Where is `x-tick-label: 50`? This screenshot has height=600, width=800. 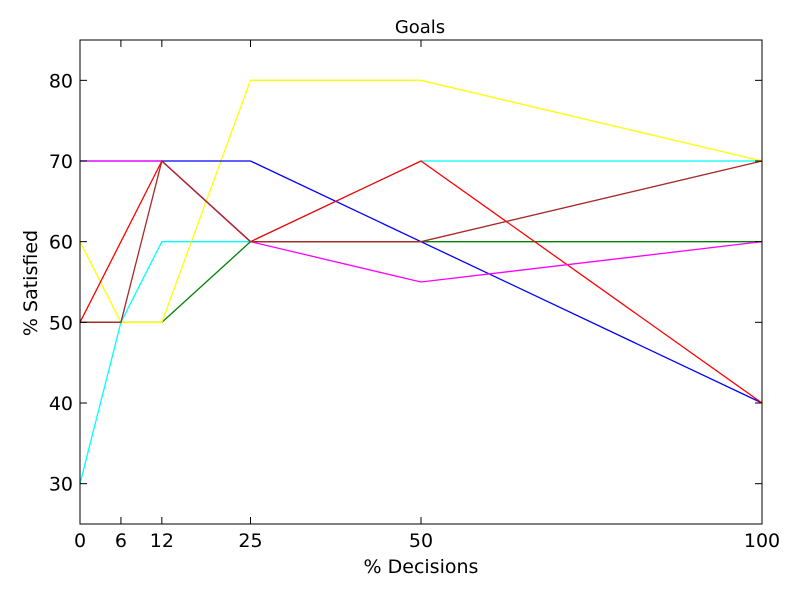 x-tick-label: 50 is located at coordinates (421, 541).